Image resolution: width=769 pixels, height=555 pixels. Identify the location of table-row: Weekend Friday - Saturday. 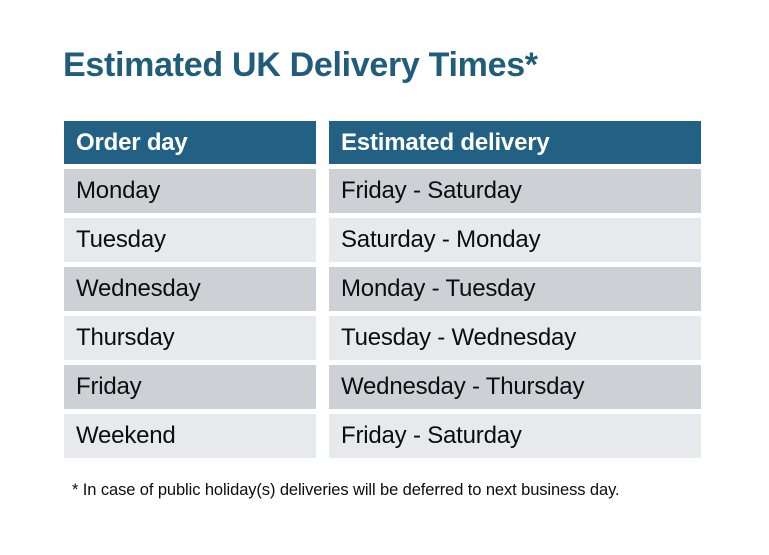
(382, 436).